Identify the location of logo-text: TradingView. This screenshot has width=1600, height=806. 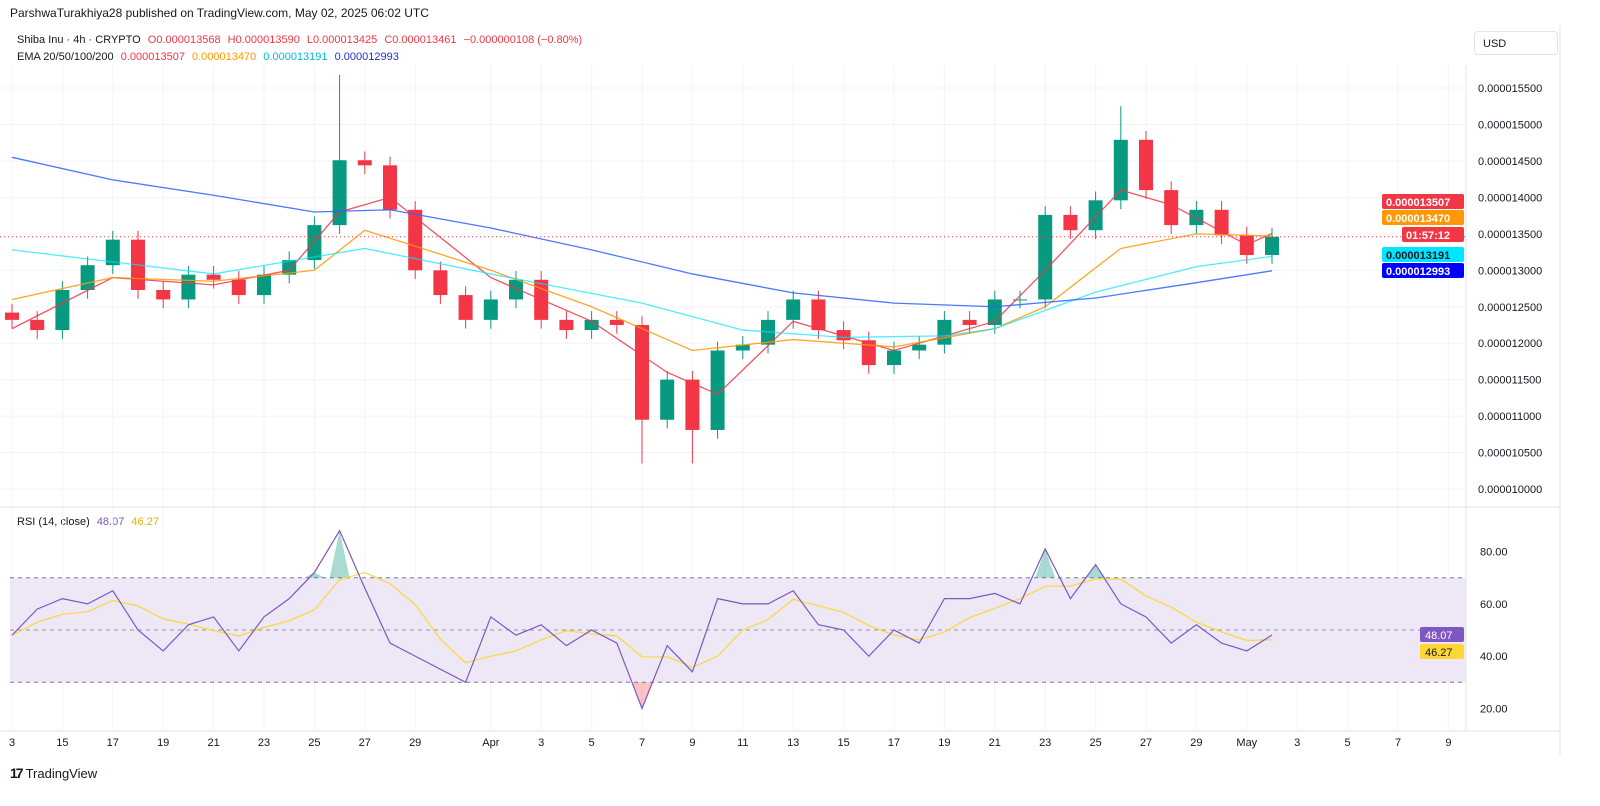
(61, 773).